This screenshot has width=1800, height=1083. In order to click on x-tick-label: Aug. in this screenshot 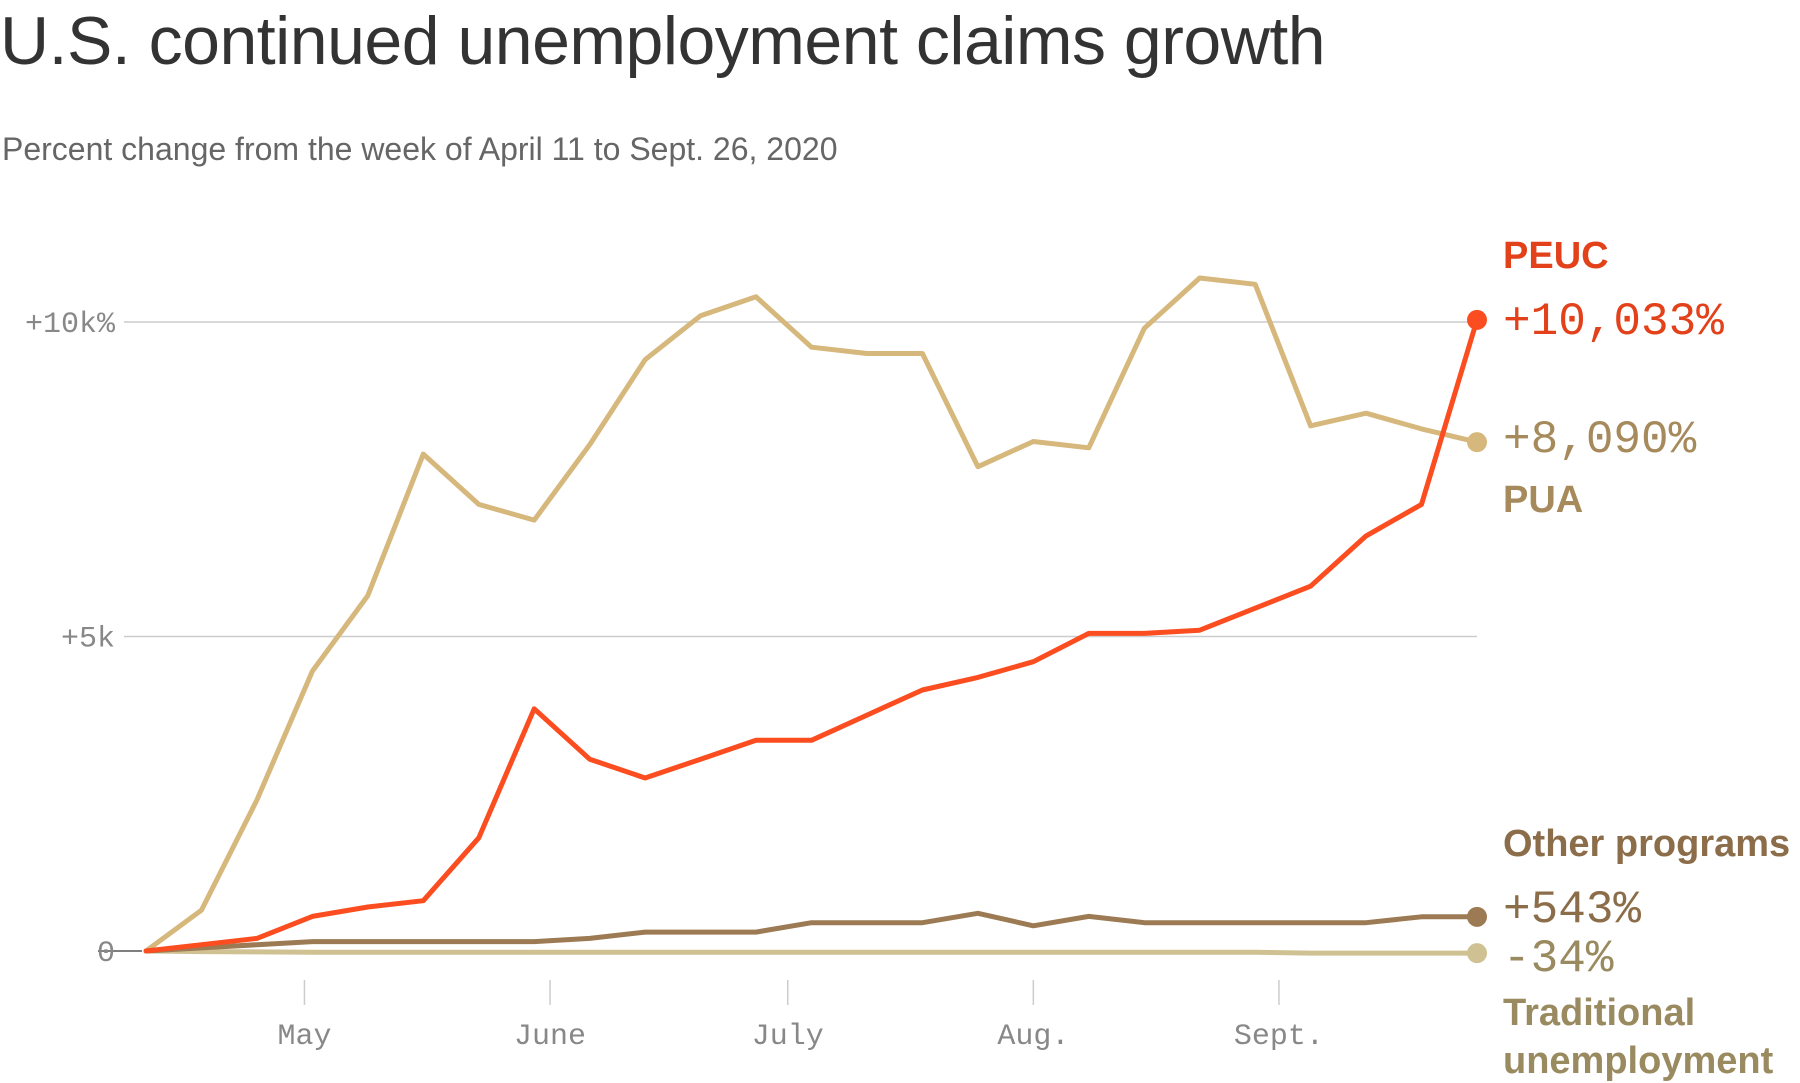, I will do `click(1033, 1037)`.